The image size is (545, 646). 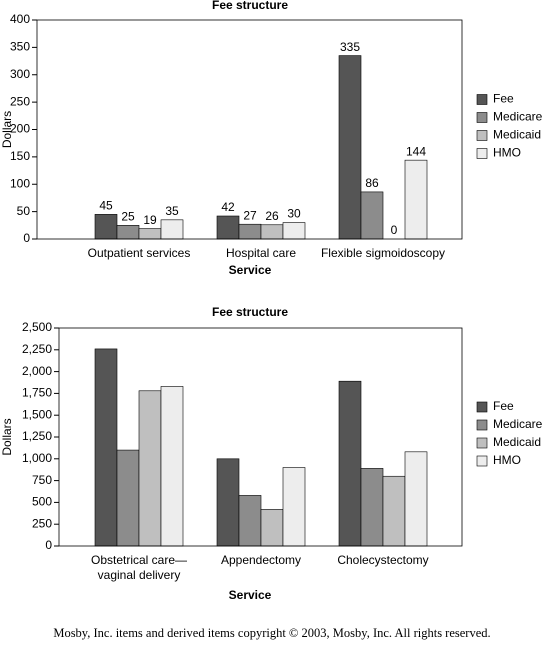 What do you see at coordinates (106, 206) in the screenshot?
I see `value-label: 45` at bounding box center [106, 206].